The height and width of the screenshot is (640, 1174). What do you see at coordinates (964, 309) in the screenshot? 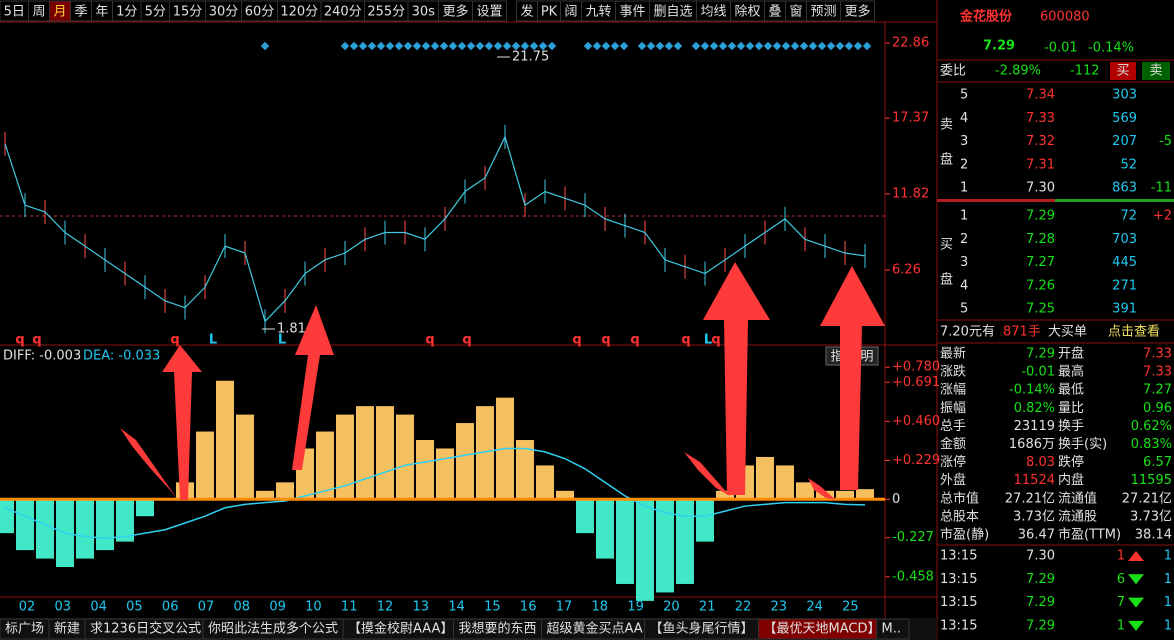
I see `book-level: 5` at bounding box center [964, 309].